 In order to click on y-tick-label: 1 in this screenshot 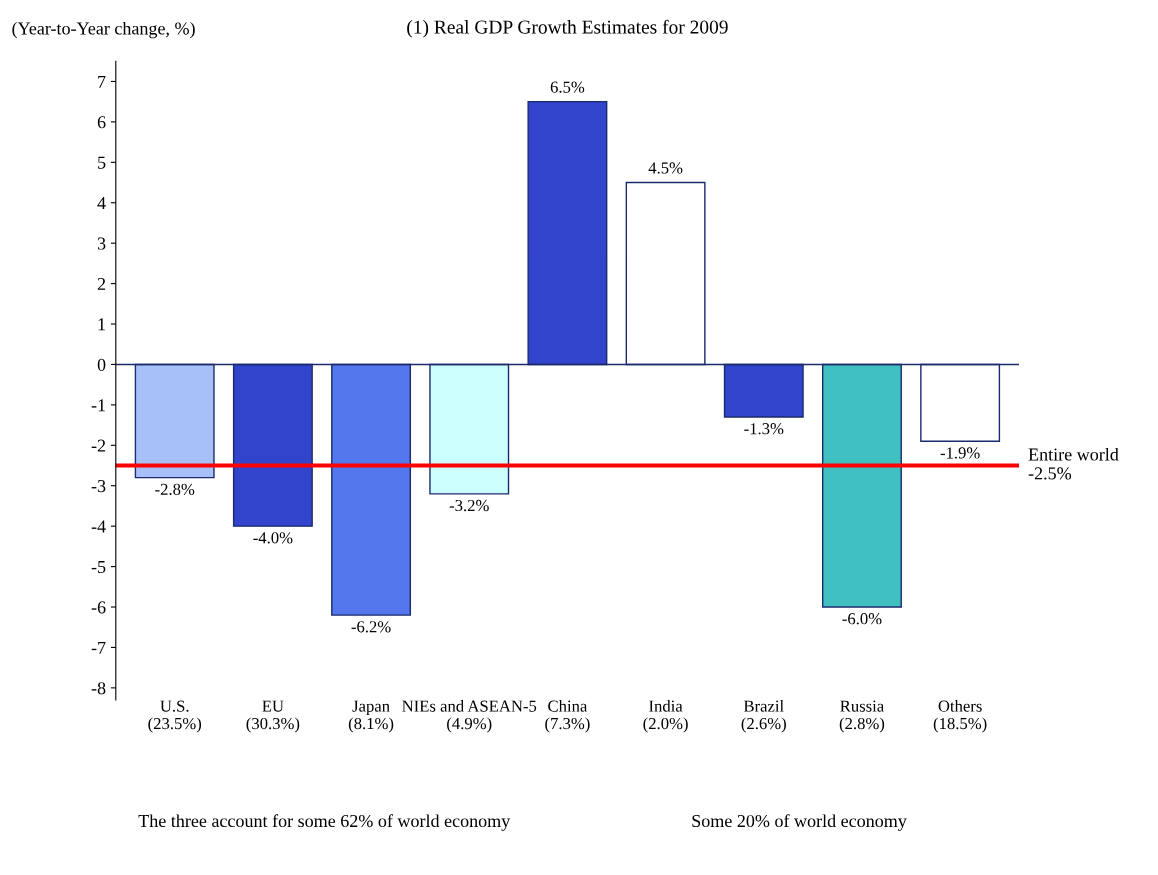, I will do `click(101, 324)`.